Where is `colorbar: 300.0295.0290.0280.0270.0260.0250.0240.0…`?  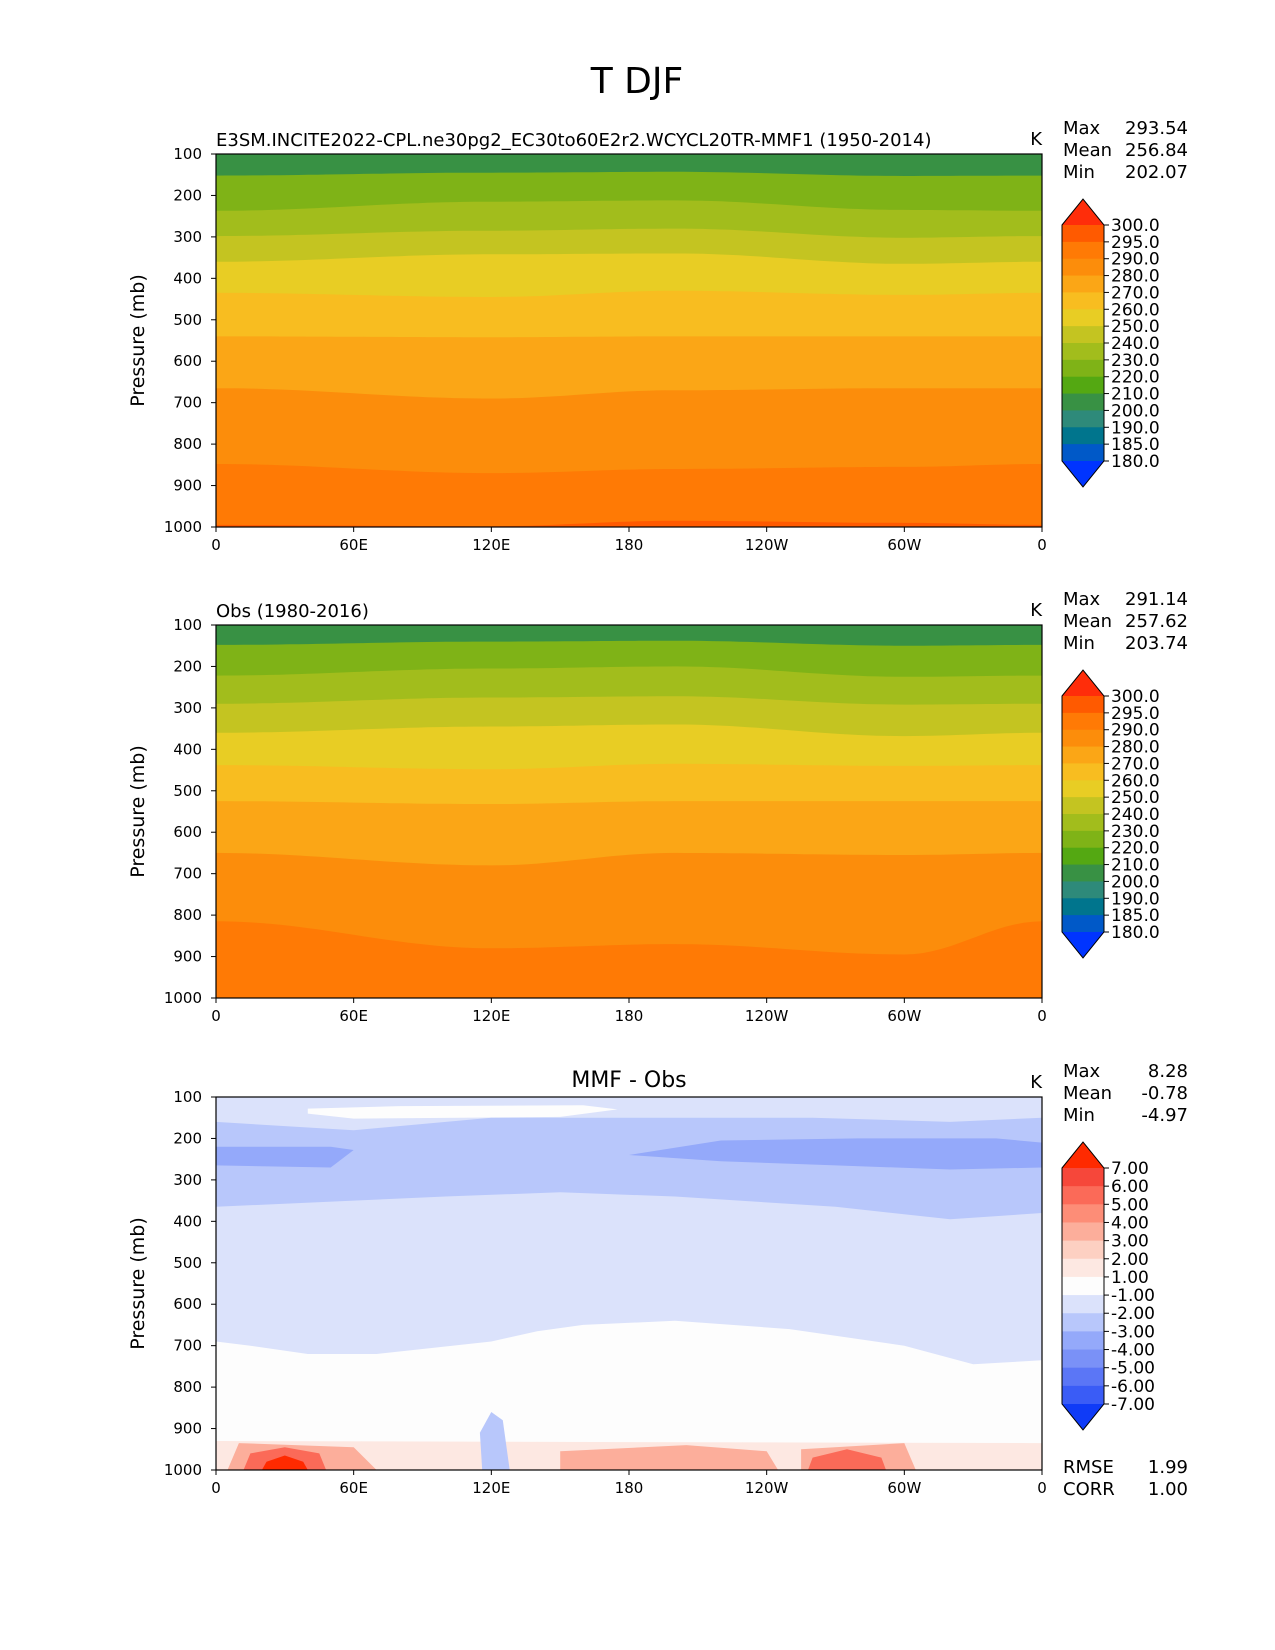 colorbar: 300.0295.0290.0280.0270.0260.0250.0240.0… is located at coordinates (1110, 814).